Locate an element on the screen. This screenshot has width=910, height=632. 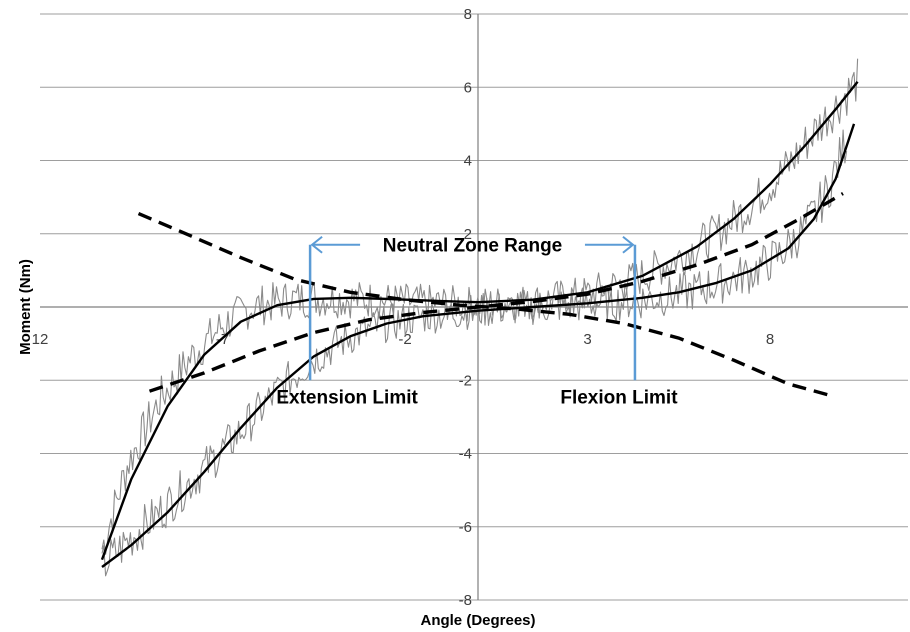
arrowhead-left is located at coordinates (316, 244).